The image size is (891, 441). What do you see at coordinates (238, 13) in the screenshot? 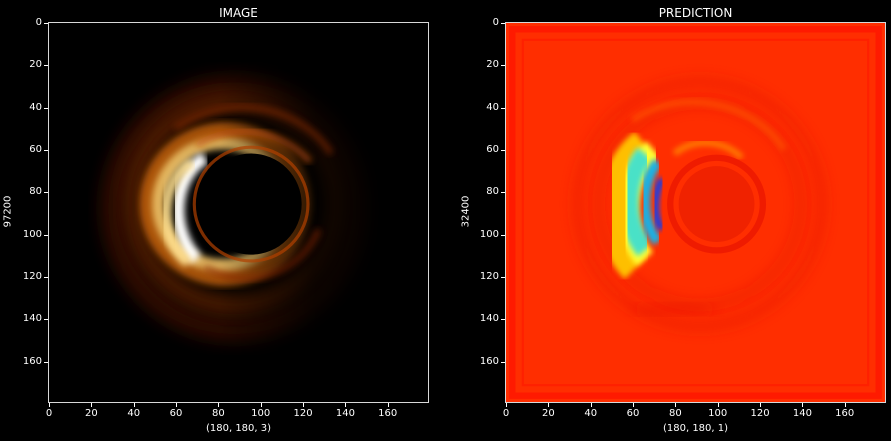
I see `panel-title-image: IMAGE` at bounding box center [238, 13].